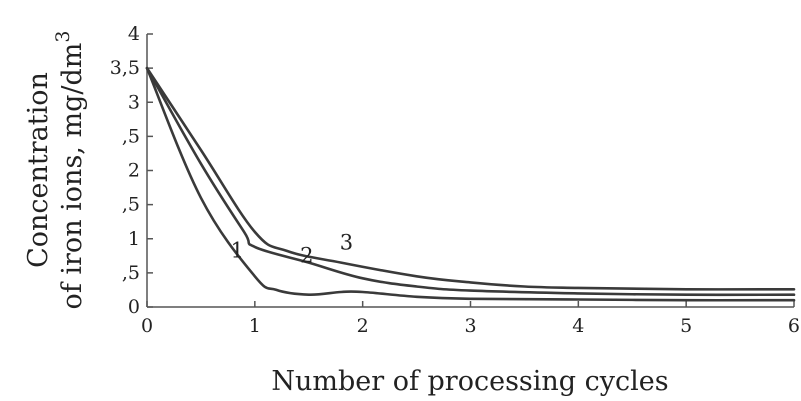  Describe the element at coordinates (306, 256) in the screenshot. I see `series-label-2: 2` at that location.